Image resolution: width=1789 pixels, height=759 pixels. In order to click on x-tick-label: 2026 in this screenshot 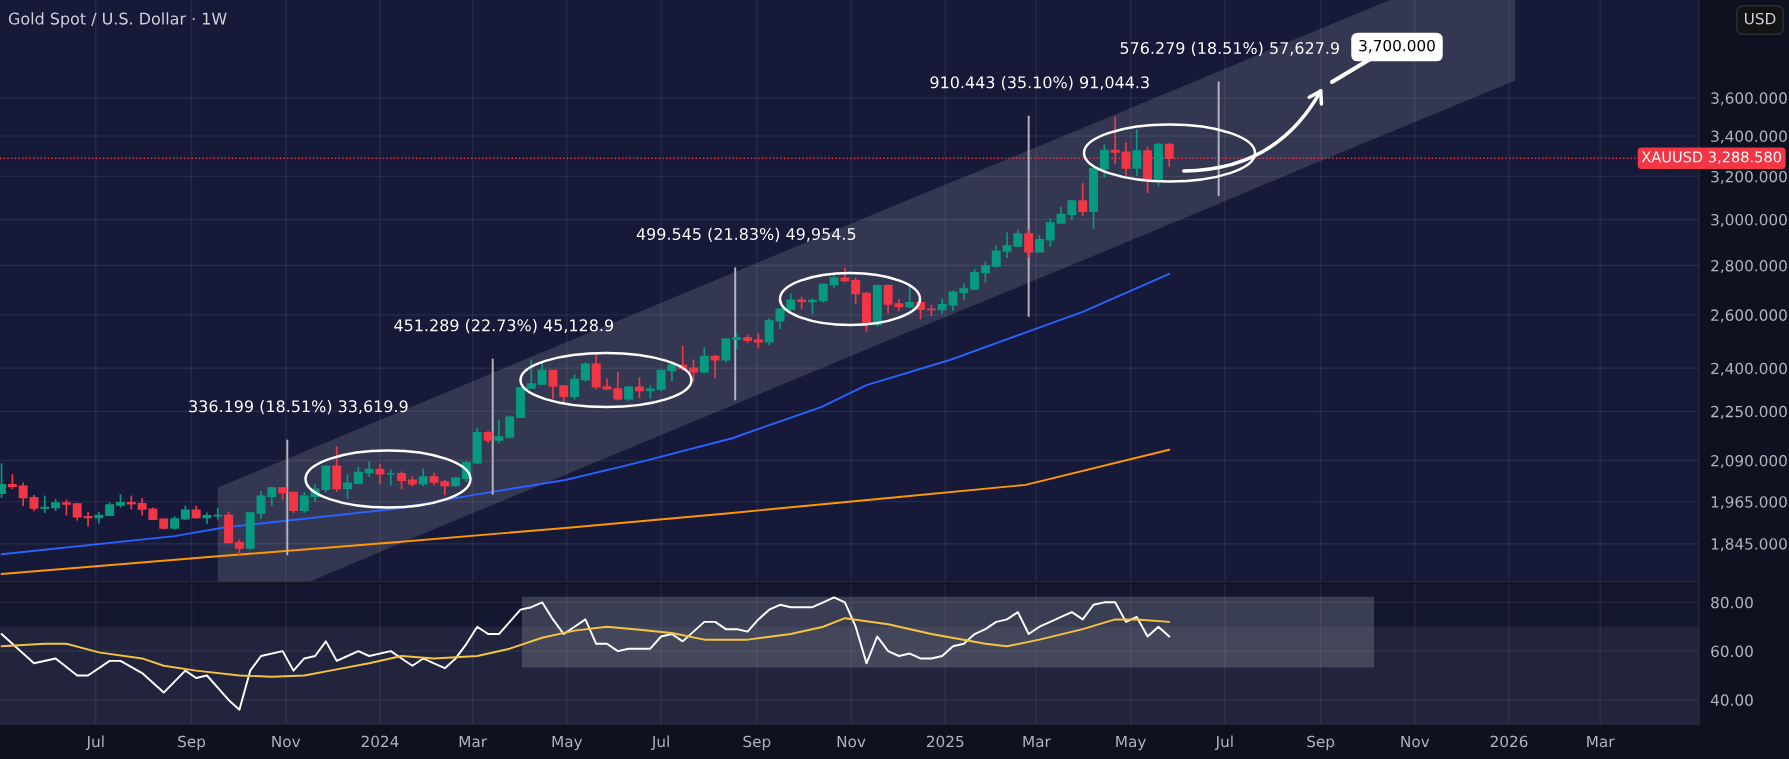, I will do `click(1509, 741)`.